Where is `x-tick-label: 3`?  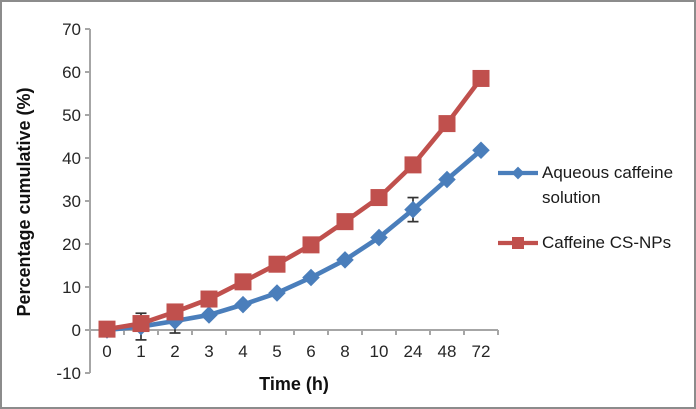
x-tick-label: 3 is located at coordinates (208, 351).